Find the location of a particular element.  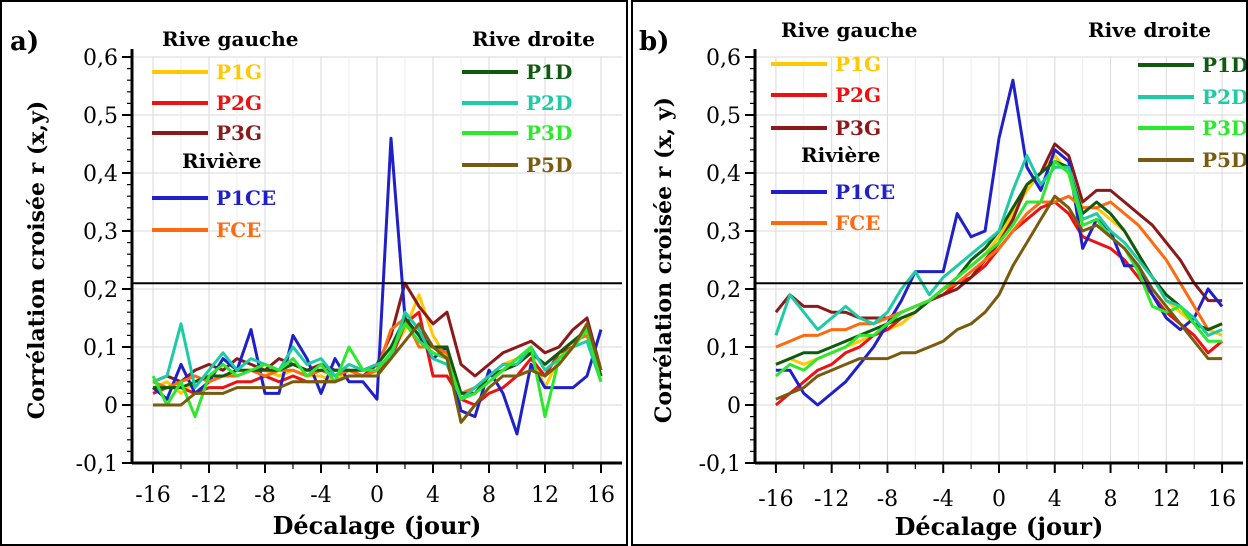

y-axis-label: Corrélation croisée r (x,y) is located at coordinates (37, 260).